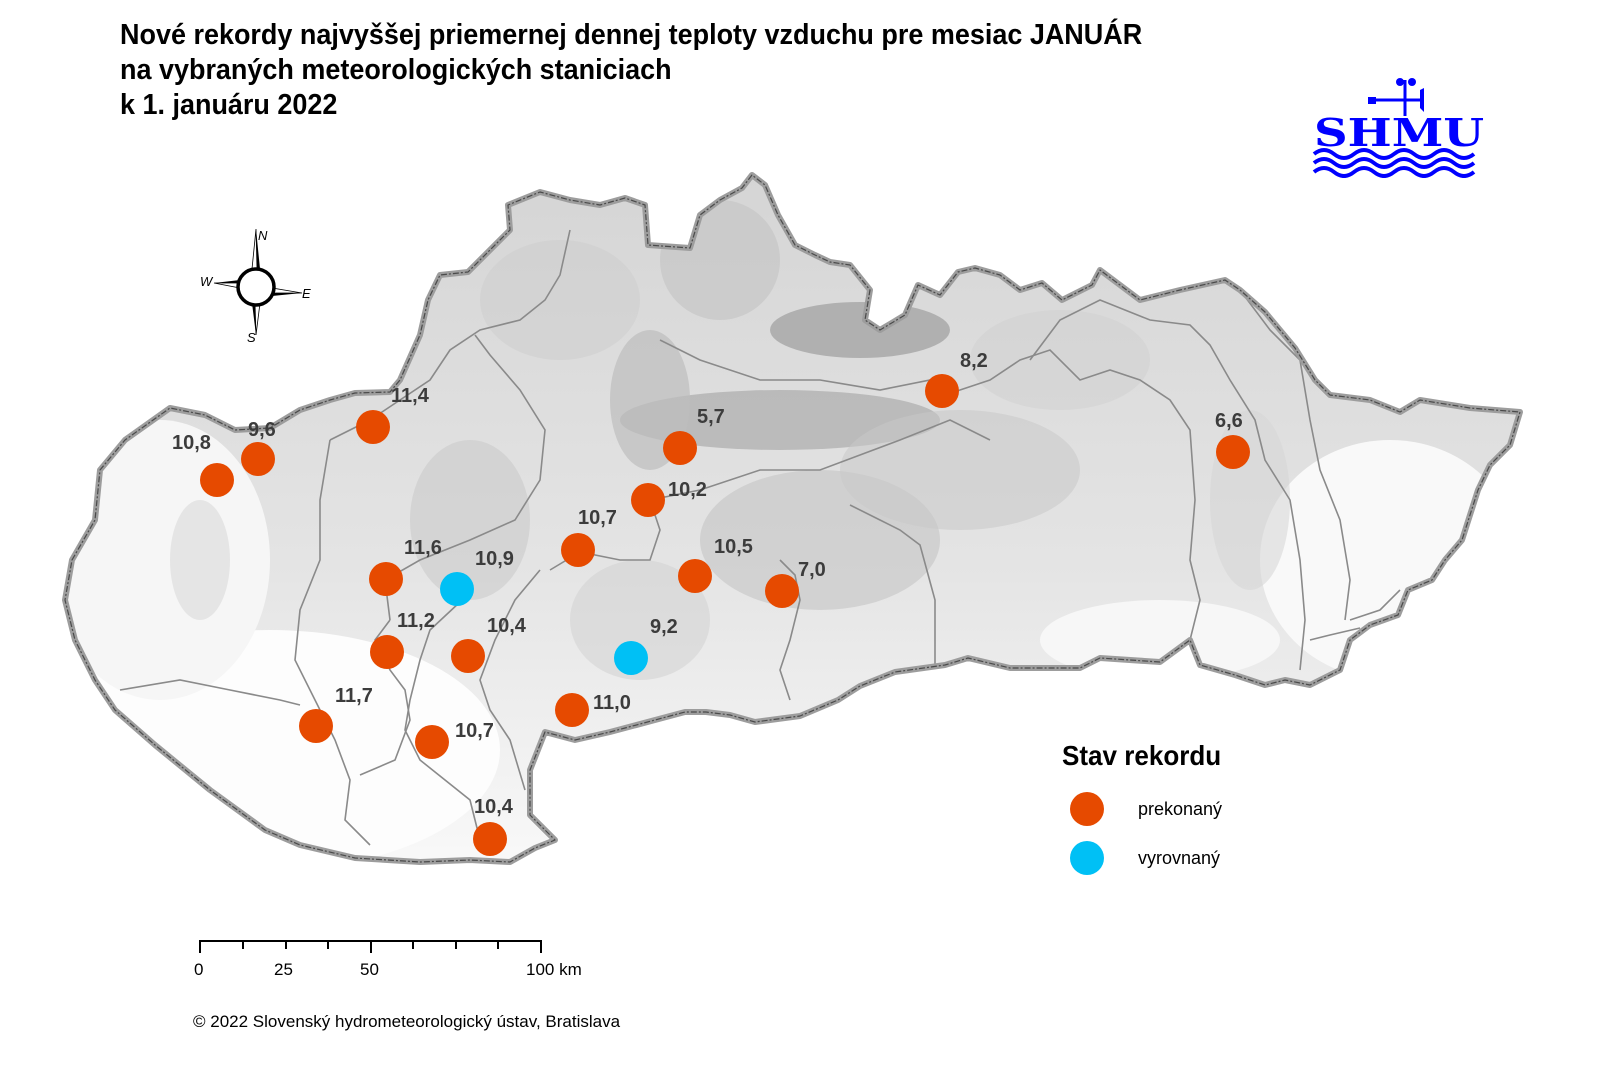  Describe the element at coordinates (687, 490) in the screenshot. I see `station-value-label: 10,2` at that location.